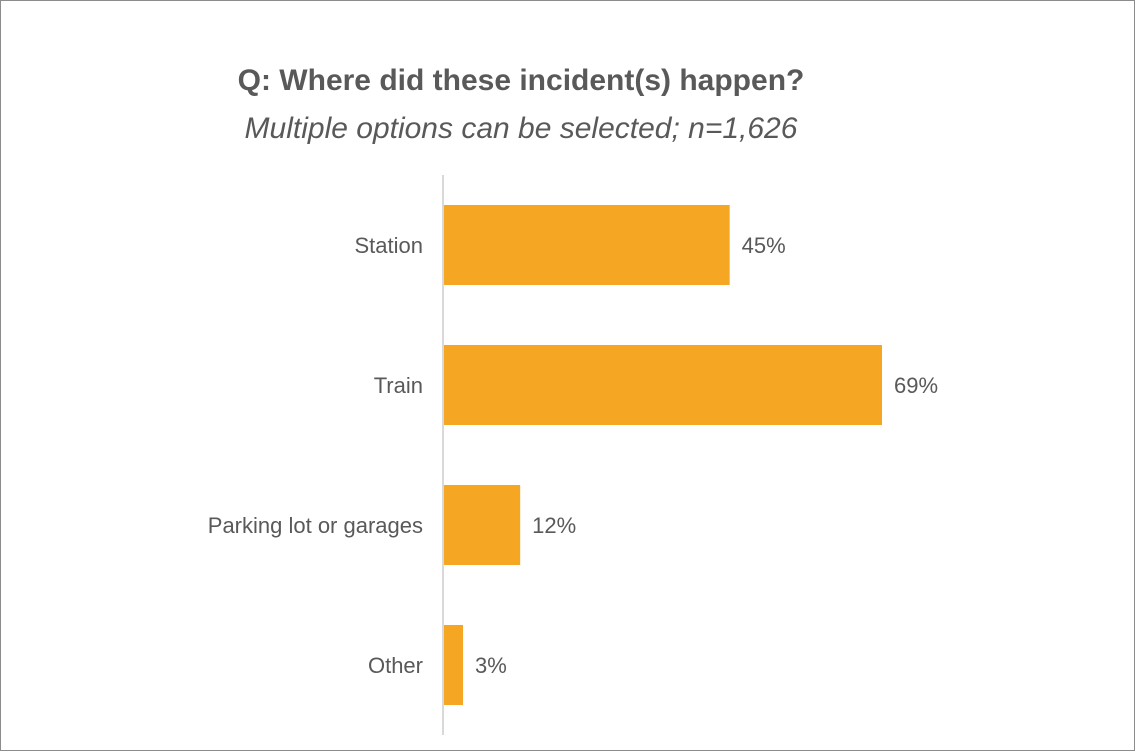  Describe the element at coordinates (395, 665) in the screenshot. I see `category-label: Other` at that location.